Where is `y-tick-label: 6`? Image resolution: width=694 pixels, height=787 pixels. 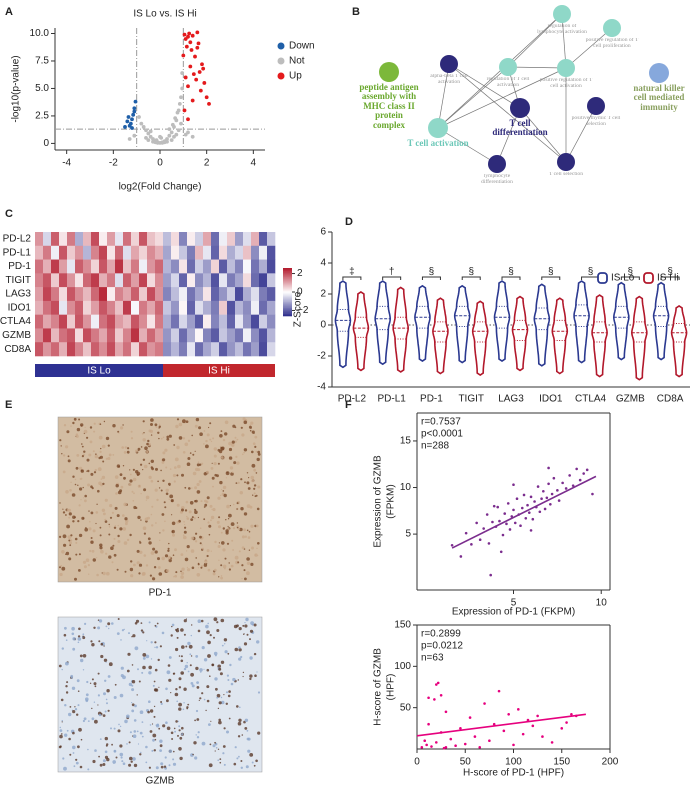 y-tick-label: 6 is located at coordinates (323, 232).